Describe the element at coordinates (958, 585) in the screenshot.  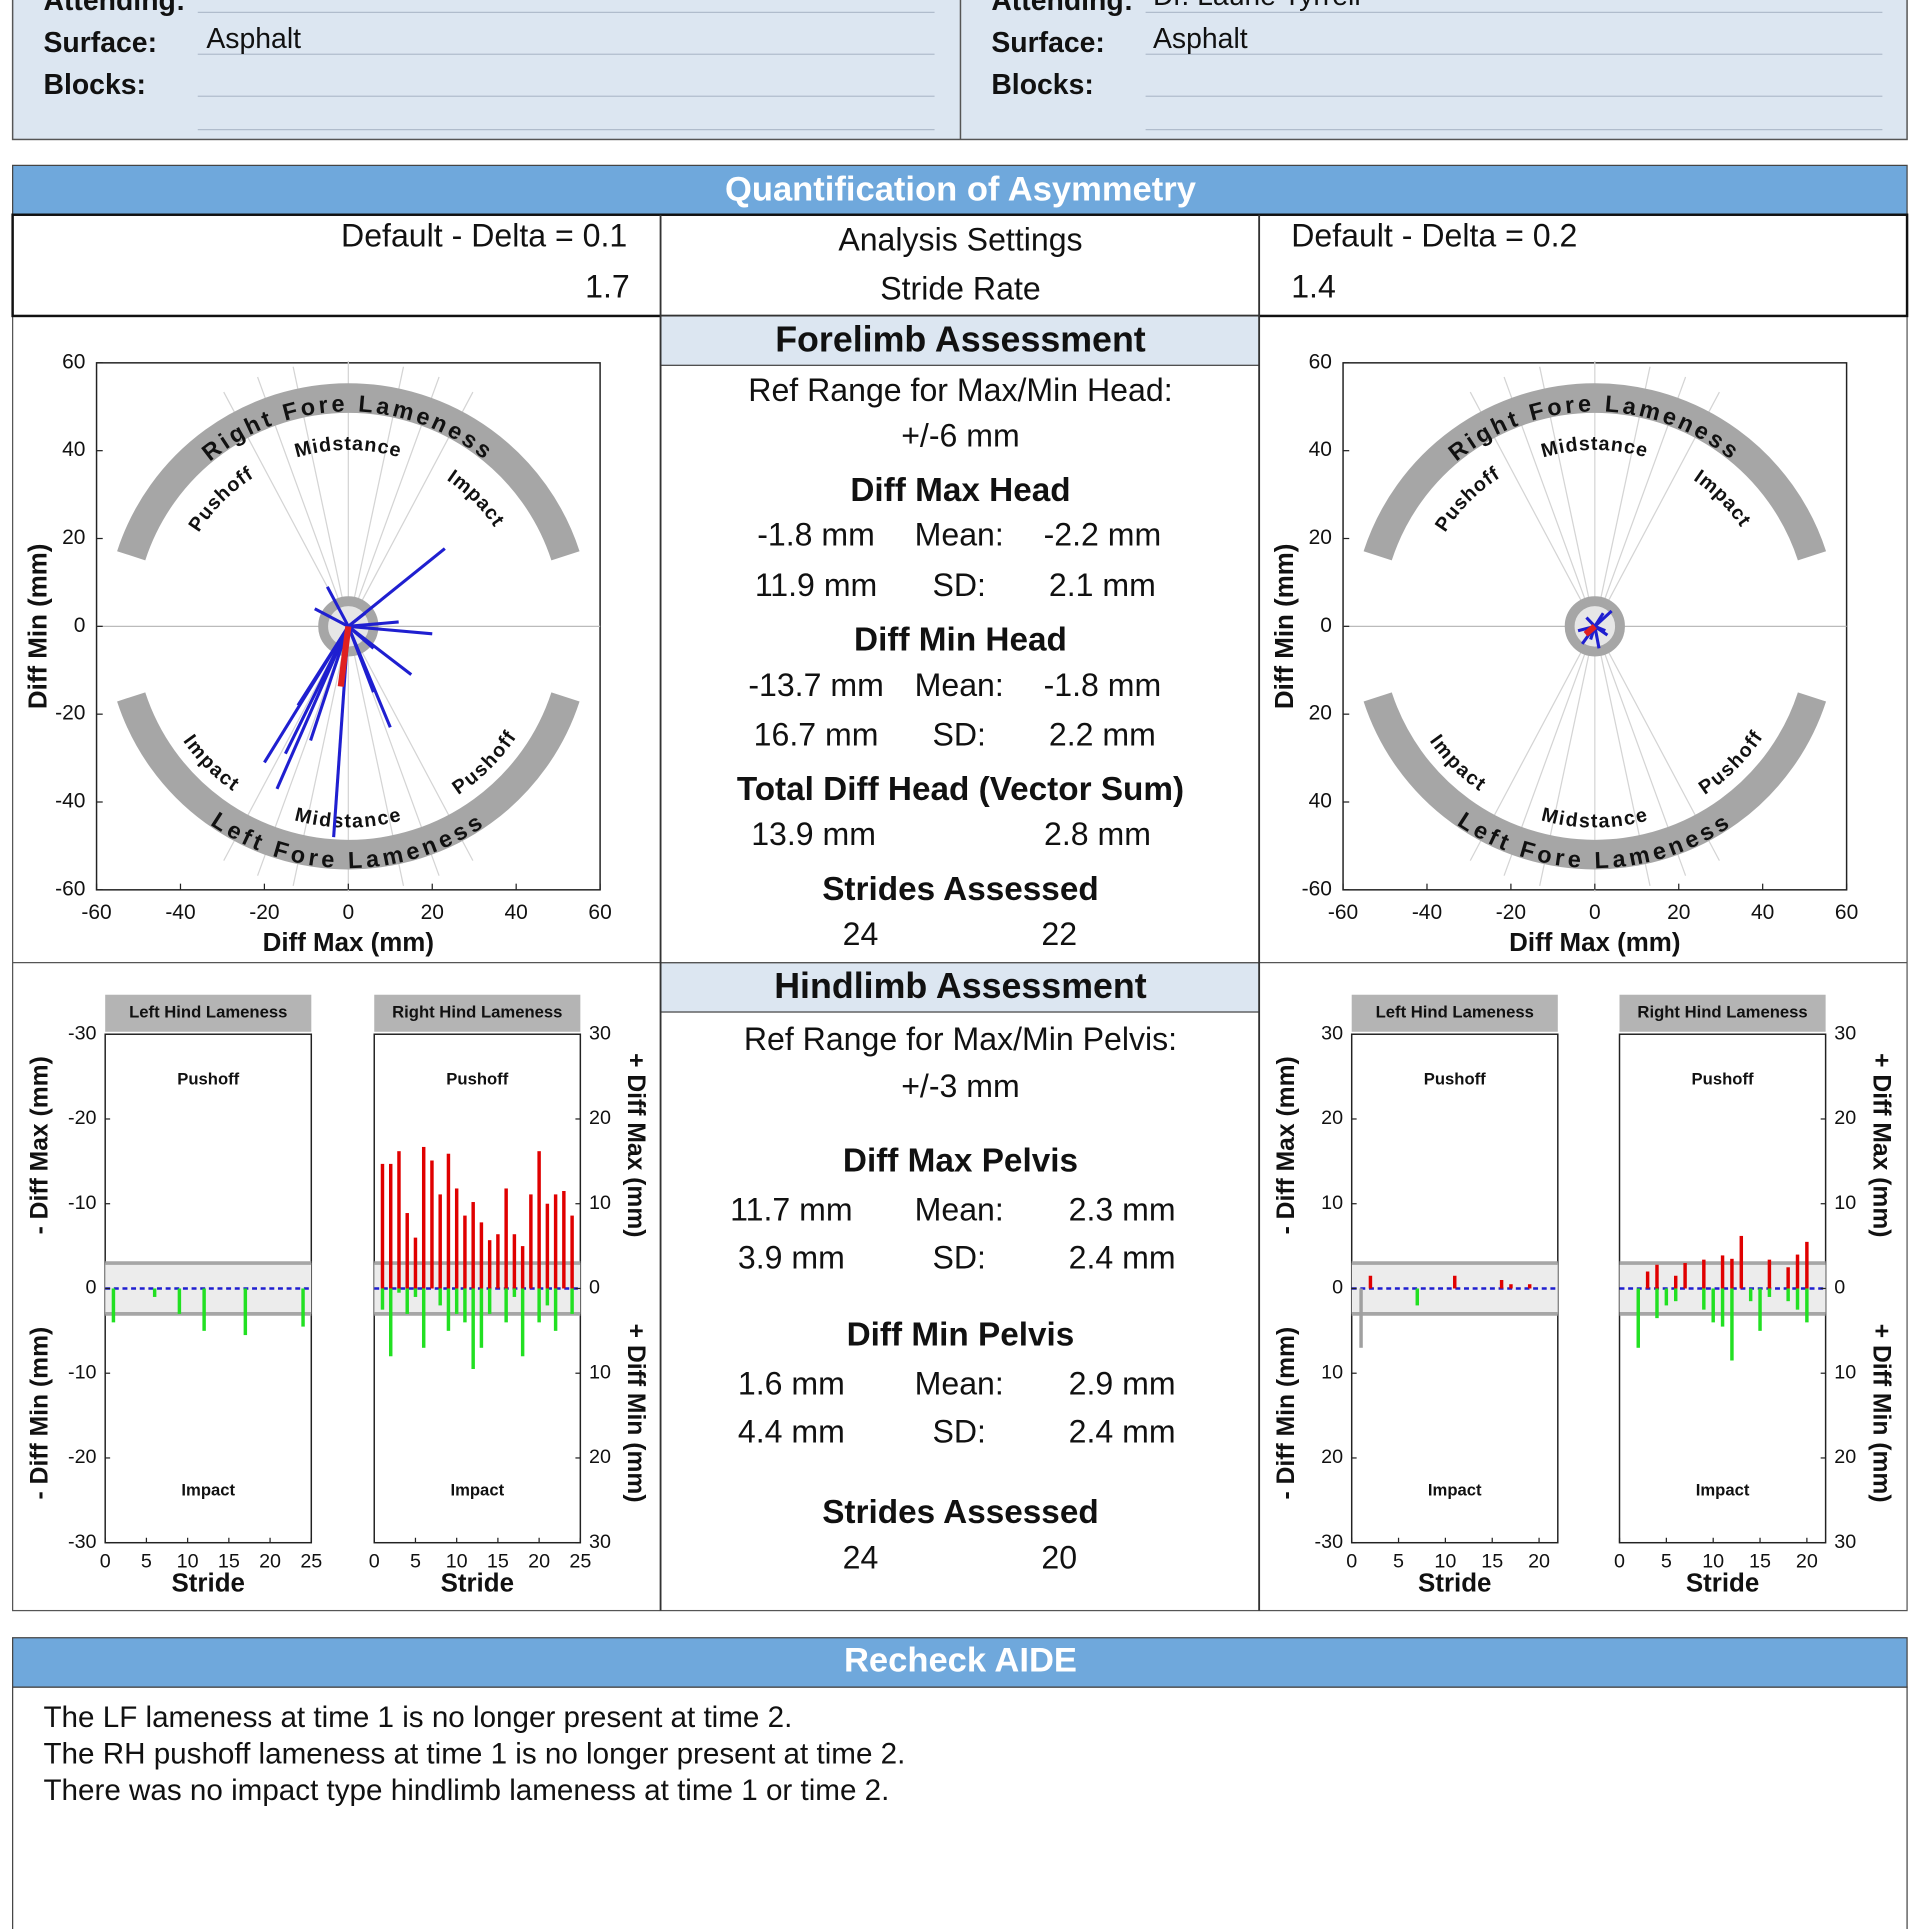
I see `metric-value: SD:` at that location.